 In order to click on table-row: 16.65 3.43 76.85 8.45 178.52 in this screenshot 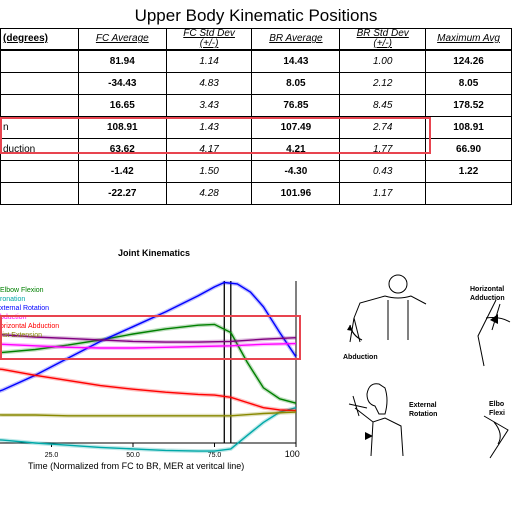, I will do `click(256, 105)`.